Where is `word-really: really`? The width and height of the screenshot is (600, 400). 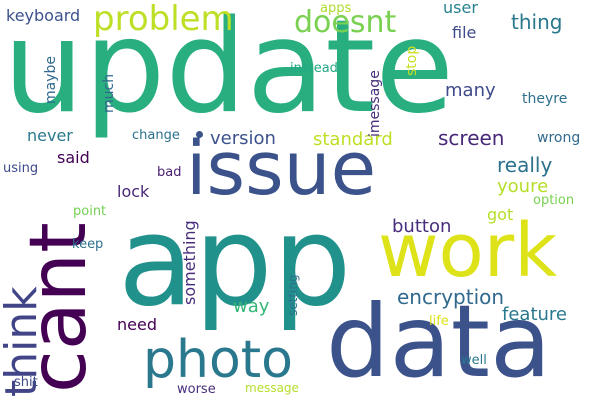
word-really: really is located at coordinates (525, 165).